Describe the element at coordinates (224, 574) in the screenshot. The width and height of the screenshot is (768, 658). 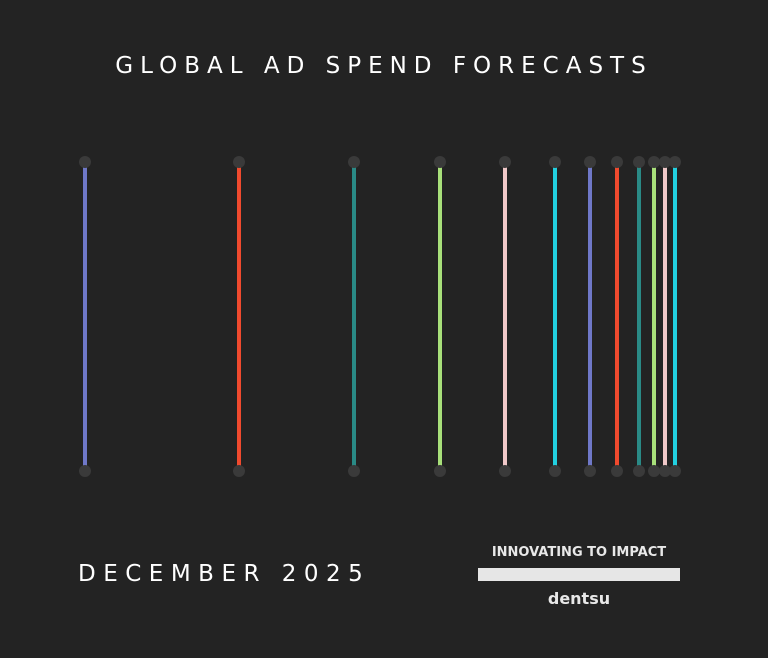
I see `date: DECEMBER 2025` at that location.